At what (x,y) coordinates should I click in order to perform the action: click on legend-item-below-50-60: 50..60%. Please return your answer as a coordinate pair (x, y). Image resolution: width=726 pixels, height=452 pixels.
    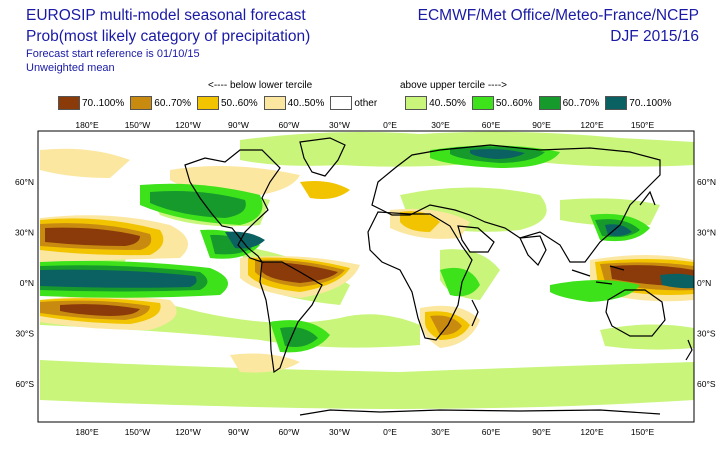
    Looking at the image, I should click on (227, 103).